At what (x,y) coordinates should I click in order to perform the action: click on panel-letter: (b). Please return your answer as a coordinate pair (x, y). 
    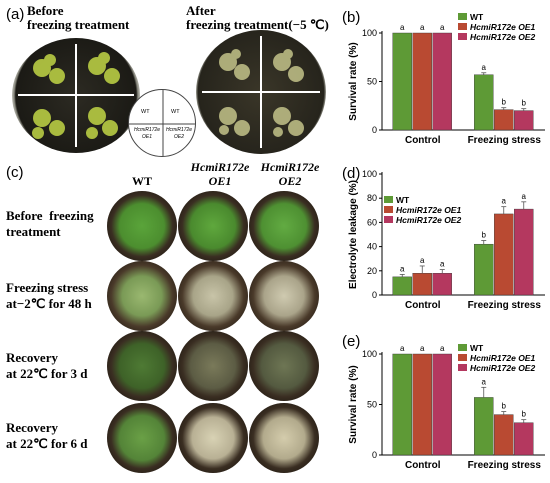
    Looking at the image, I should click on (351, 17).